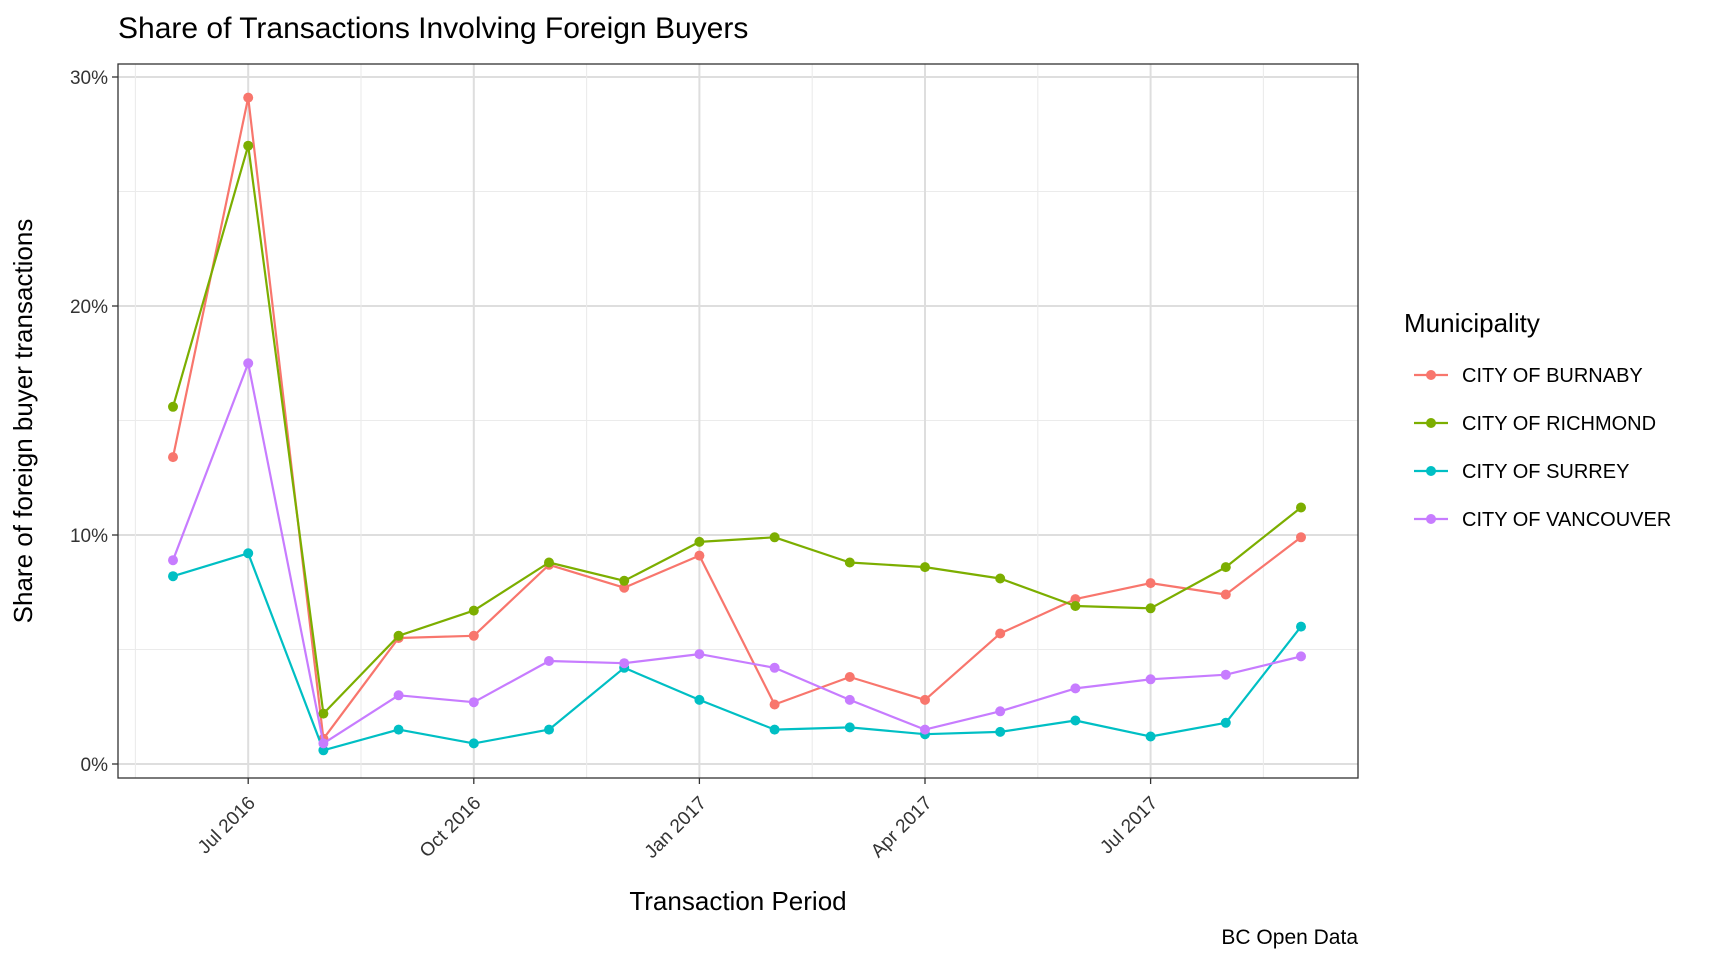 The width and height of the screenshot is (1728, 960). What do you see at coordinates (89, 536) in the screenshot?
I see `y-tick-label: 10%` at bounding box center [89, 536].